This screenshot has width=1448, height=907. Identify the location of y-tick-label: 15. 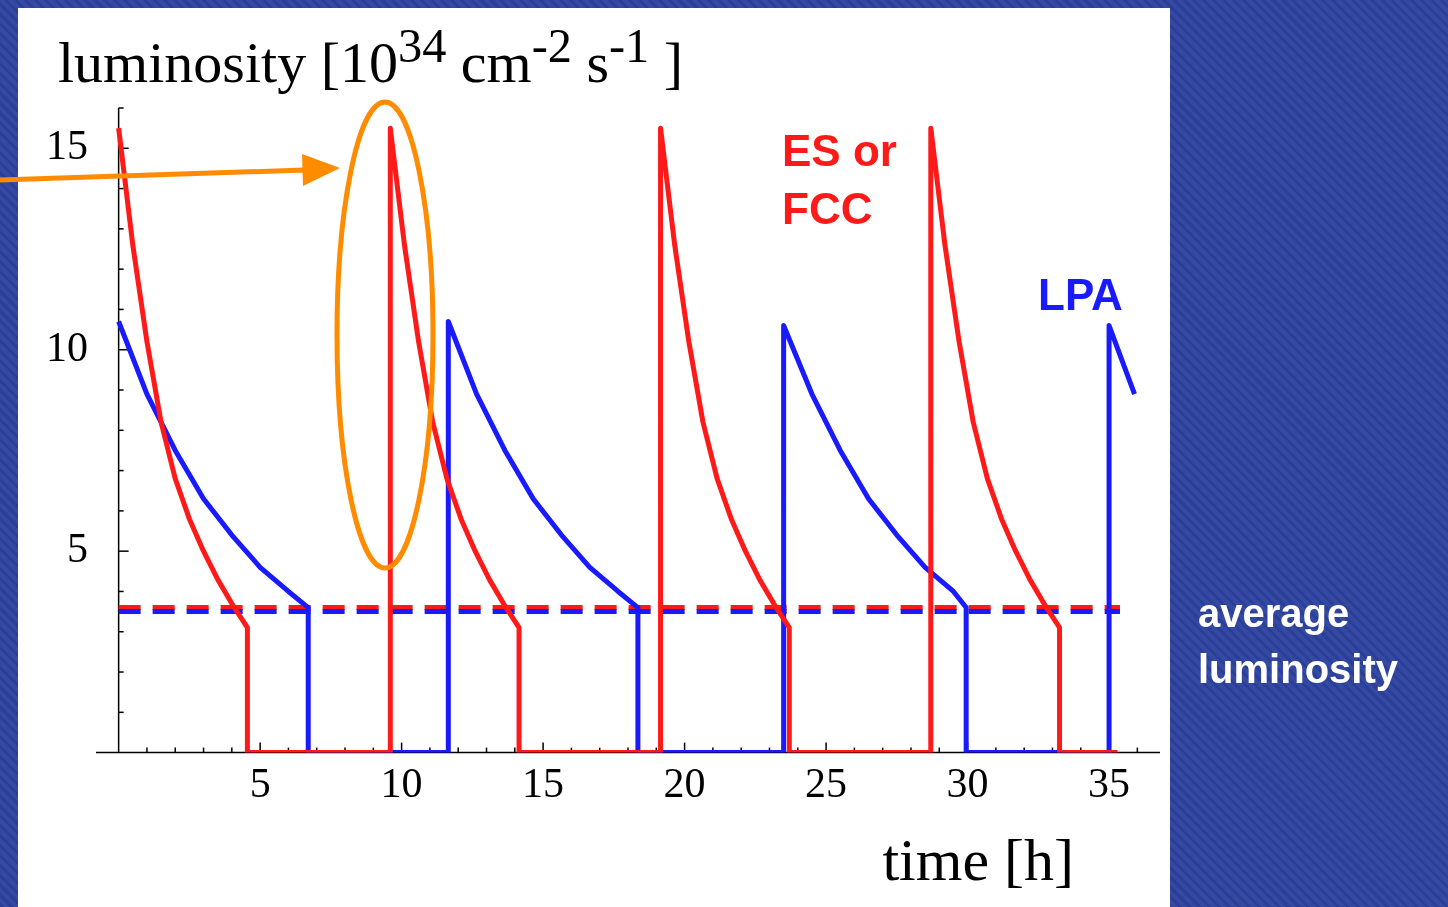
(67, 145).